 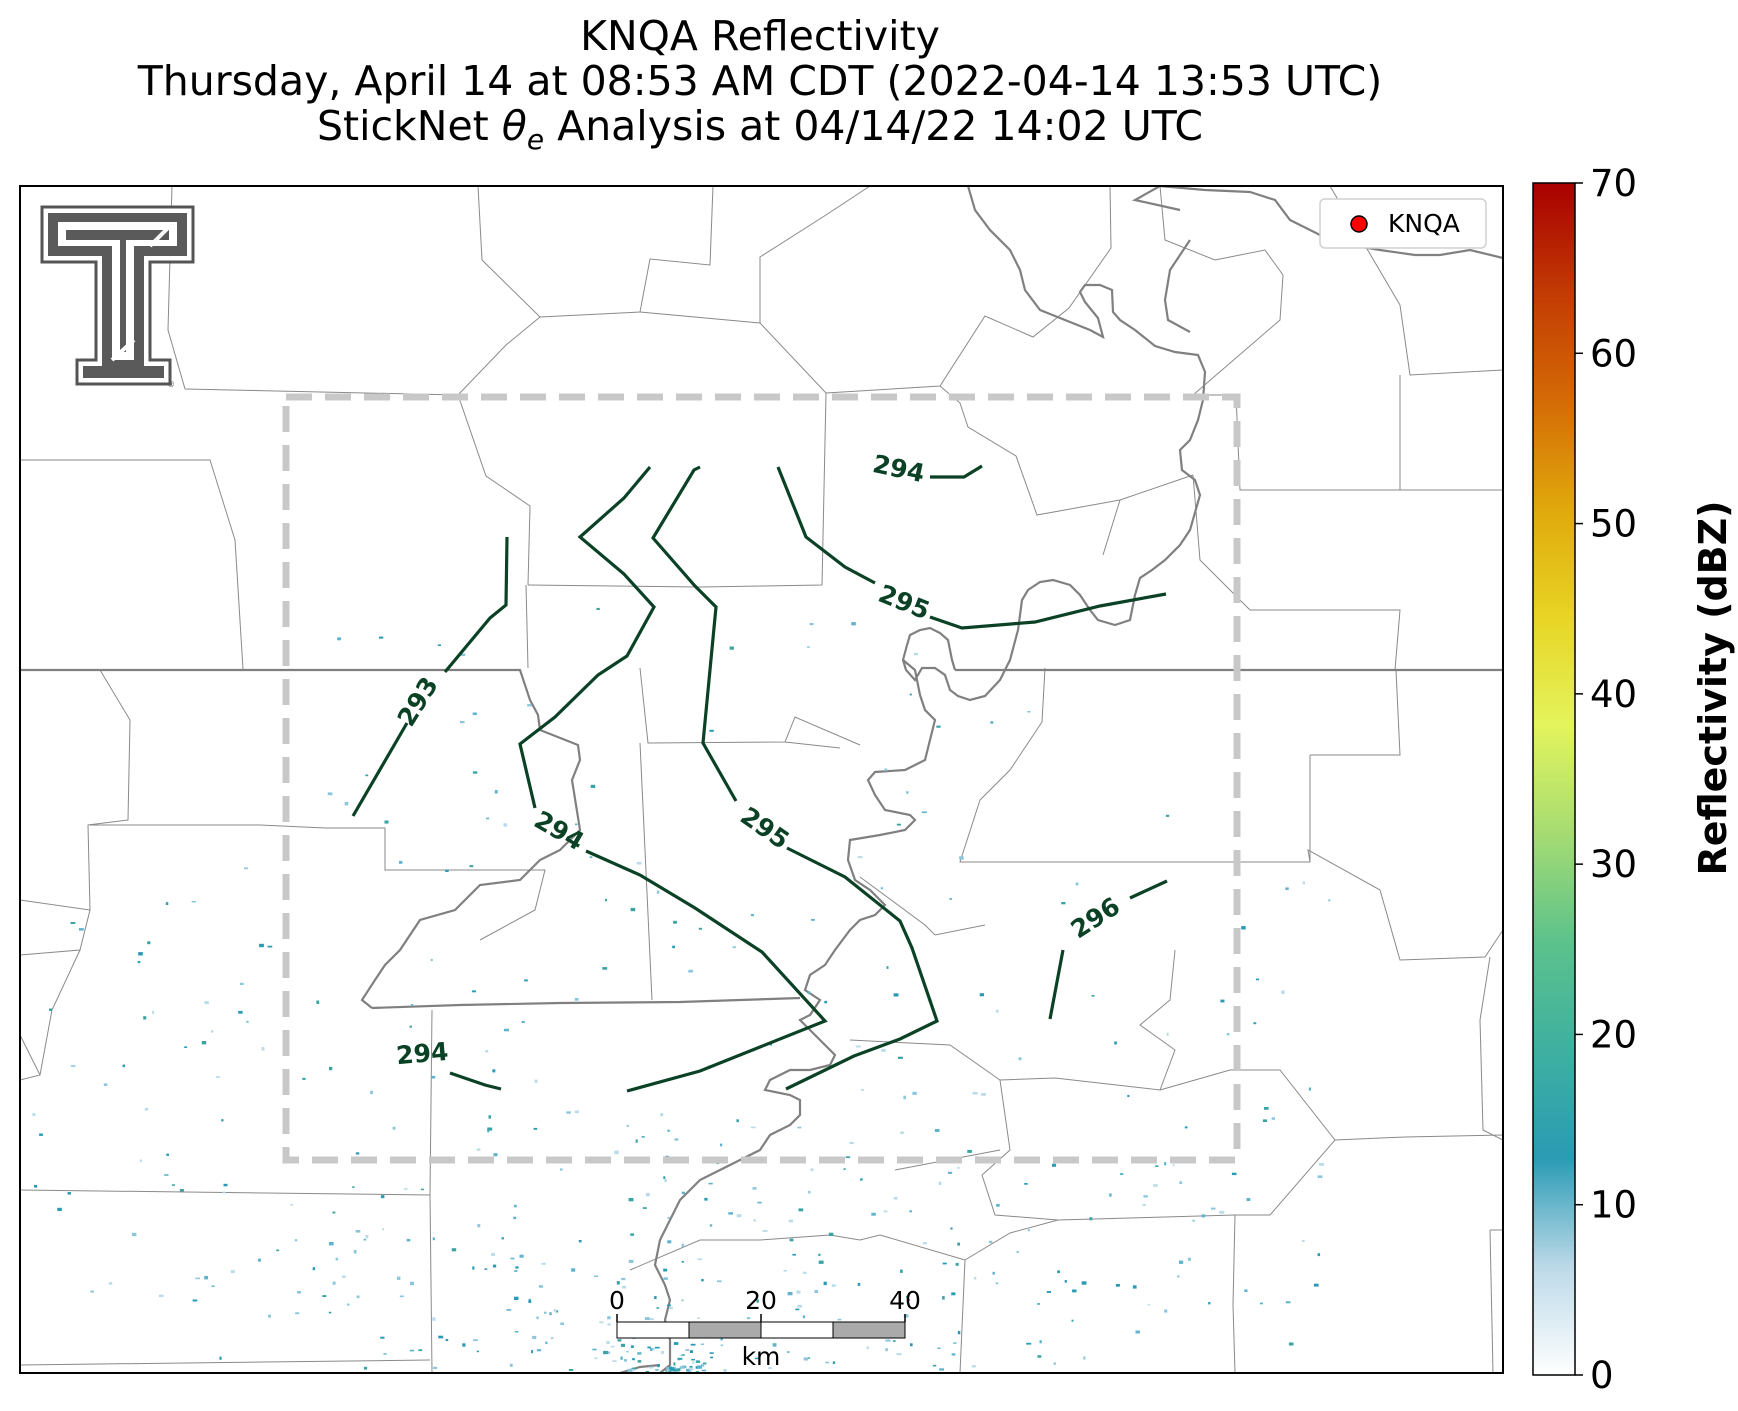 I want to click on map-legend: KNQA, so click(x=1403, y=223).